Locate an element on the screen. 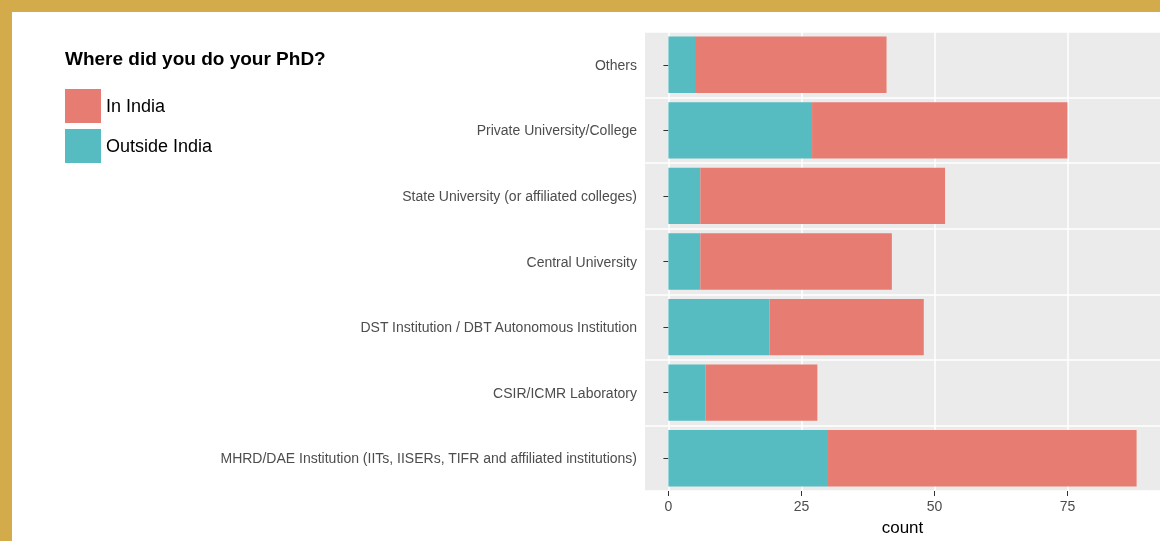 The width and height of the screenshot is (1160, 541). x-axis-title: count is located at coordinates (902, 527).